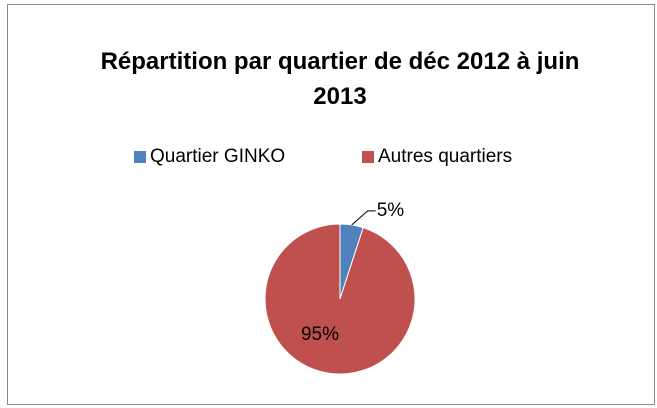 Image resolution: width=657 pixels, height=408 pixels. I want to click on data-label: 5%, so click(391, 210).